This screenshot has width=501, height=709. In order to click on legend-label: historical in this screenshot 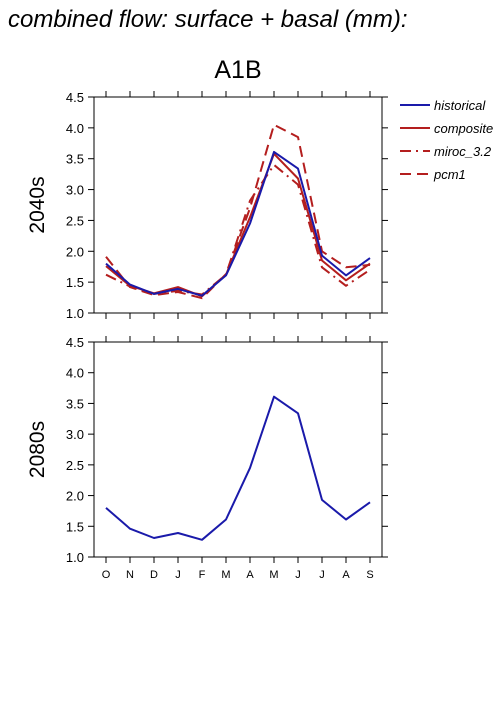, I will do `click(460, 105)`.